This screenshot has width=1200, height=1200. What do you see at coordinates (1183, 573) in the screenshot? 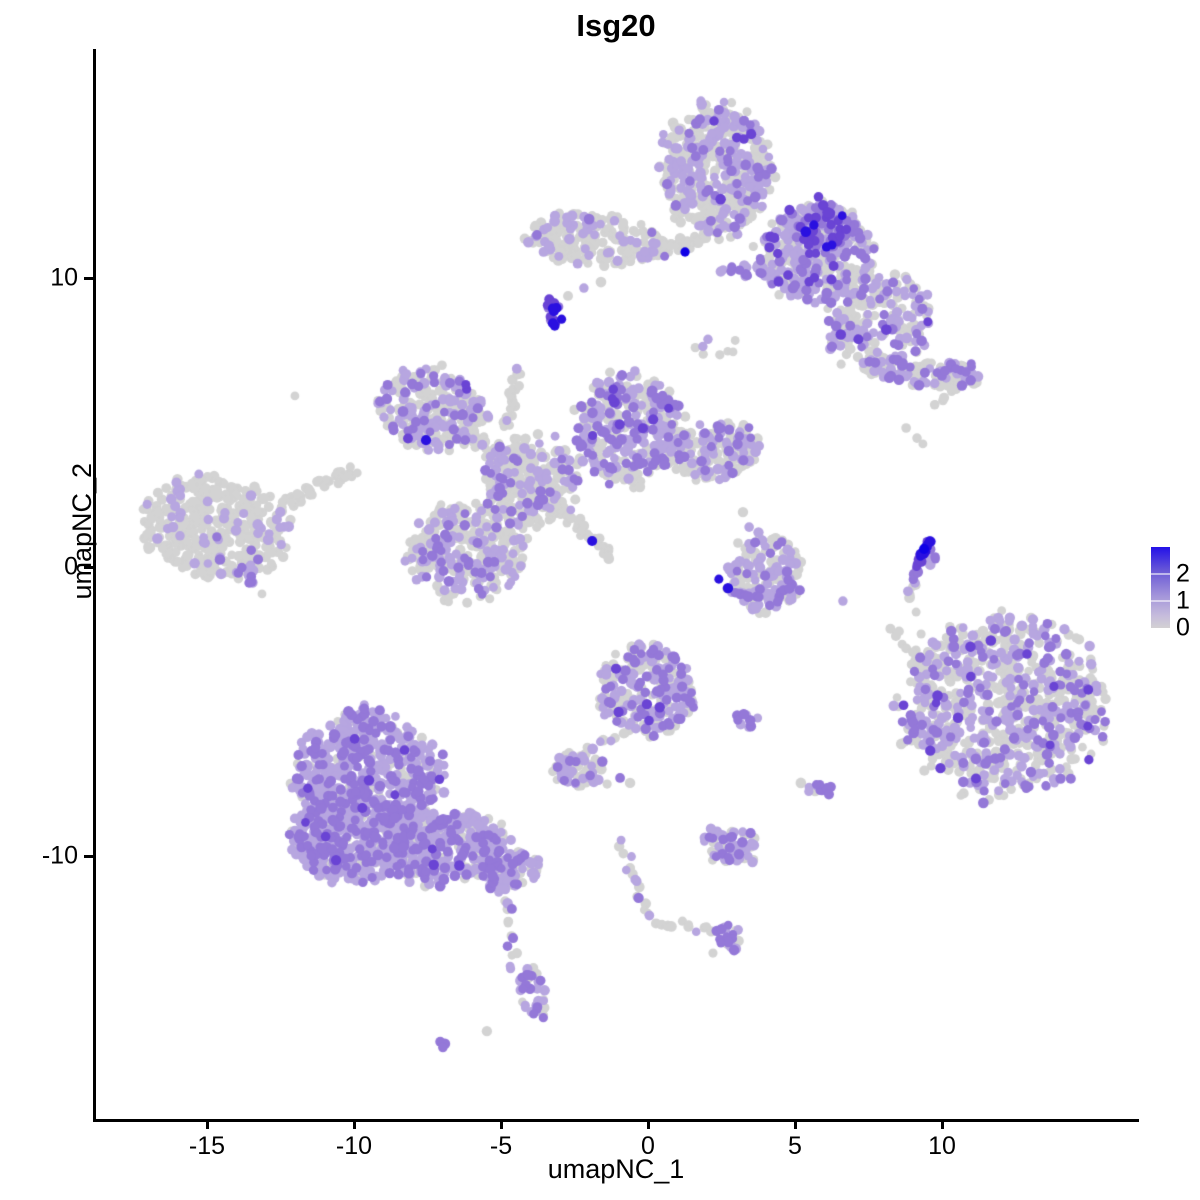
I see `legend-tick-label: 2` at bounding box center [1183, 573].